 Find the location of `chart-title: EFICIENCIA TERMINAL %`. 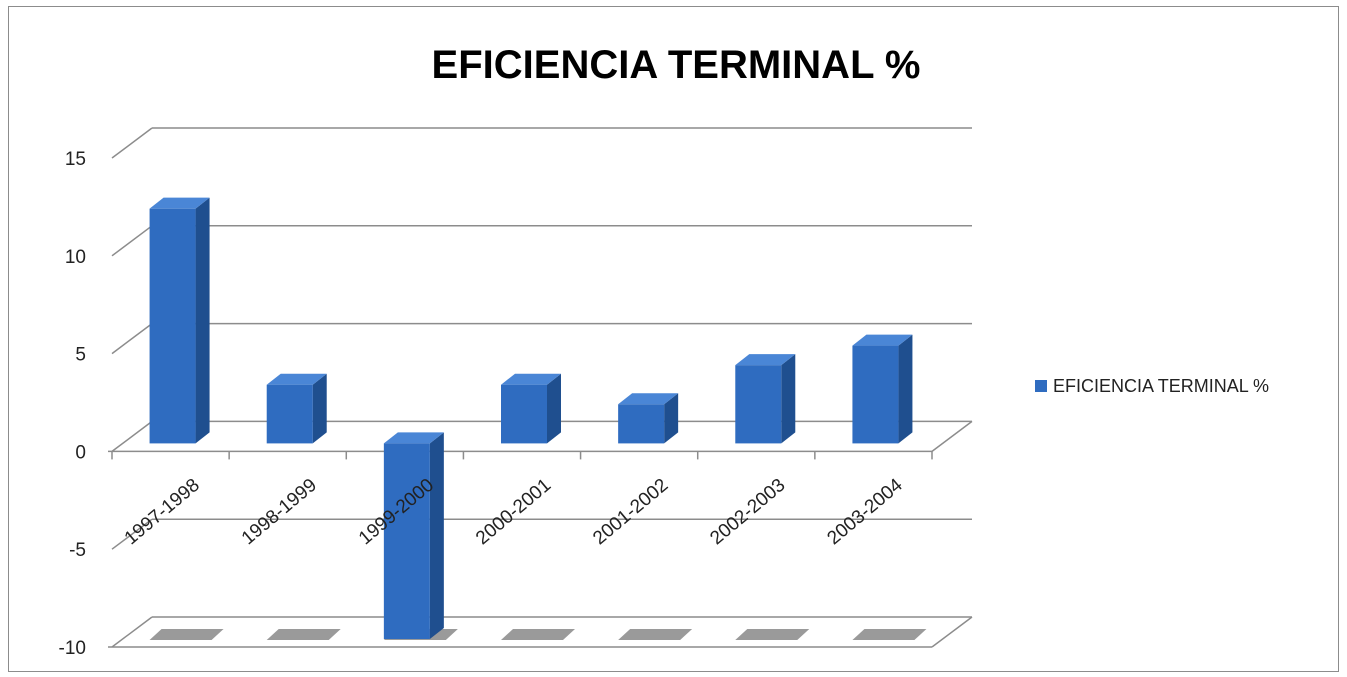

chart-title: EFICIENCIA TERMINAL % is located at coordinates (676, 65).